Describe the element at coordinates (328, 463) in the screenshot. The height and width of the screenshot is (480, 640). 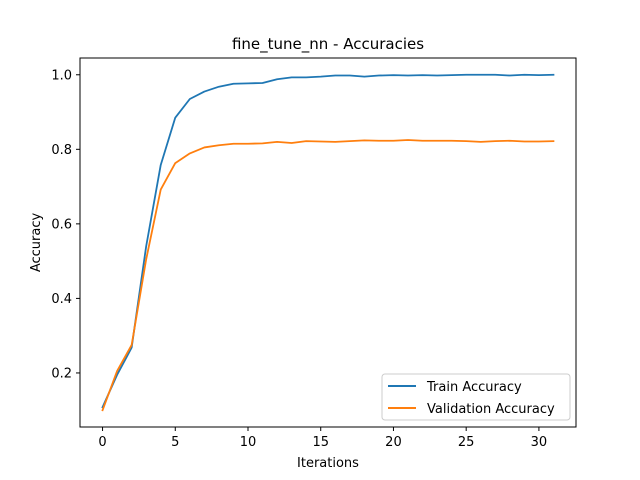
I see `x-axis-label: Iterations` at that location.